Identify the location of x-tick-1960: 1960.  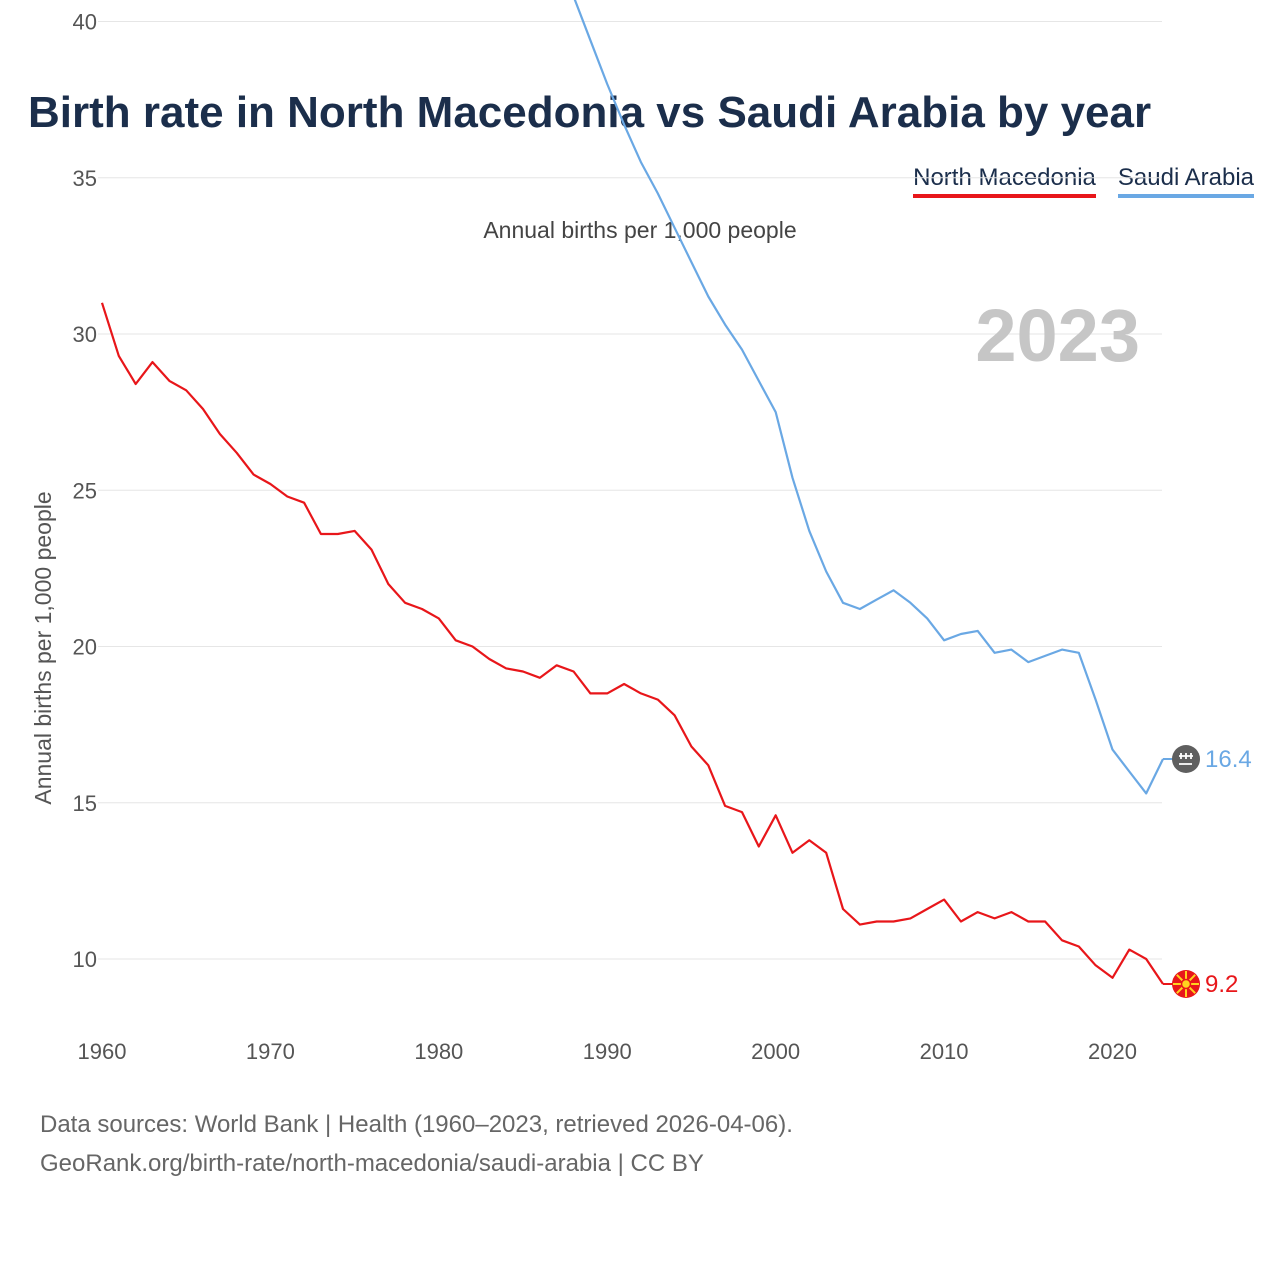
(102, 1051).